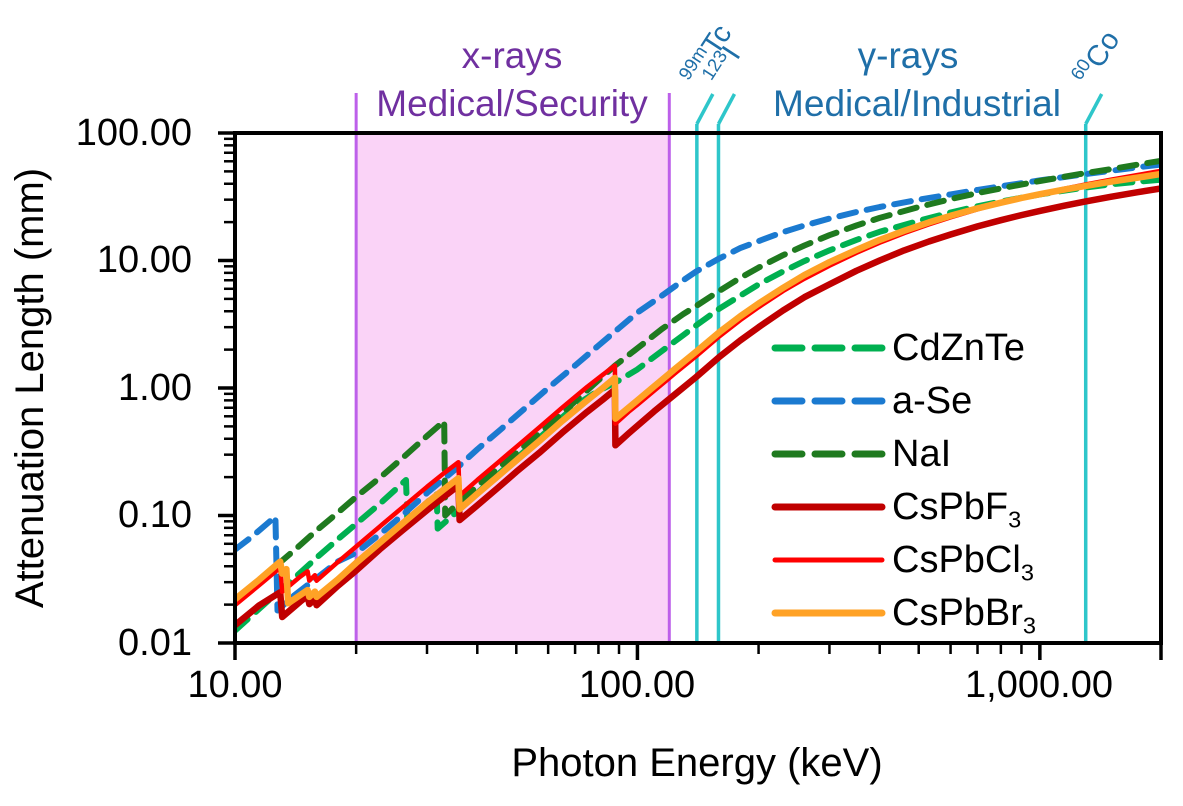  Describe the element at coordinates (637, 685) in the screenshot. I see `x-tick-label: 100.00` at that location.